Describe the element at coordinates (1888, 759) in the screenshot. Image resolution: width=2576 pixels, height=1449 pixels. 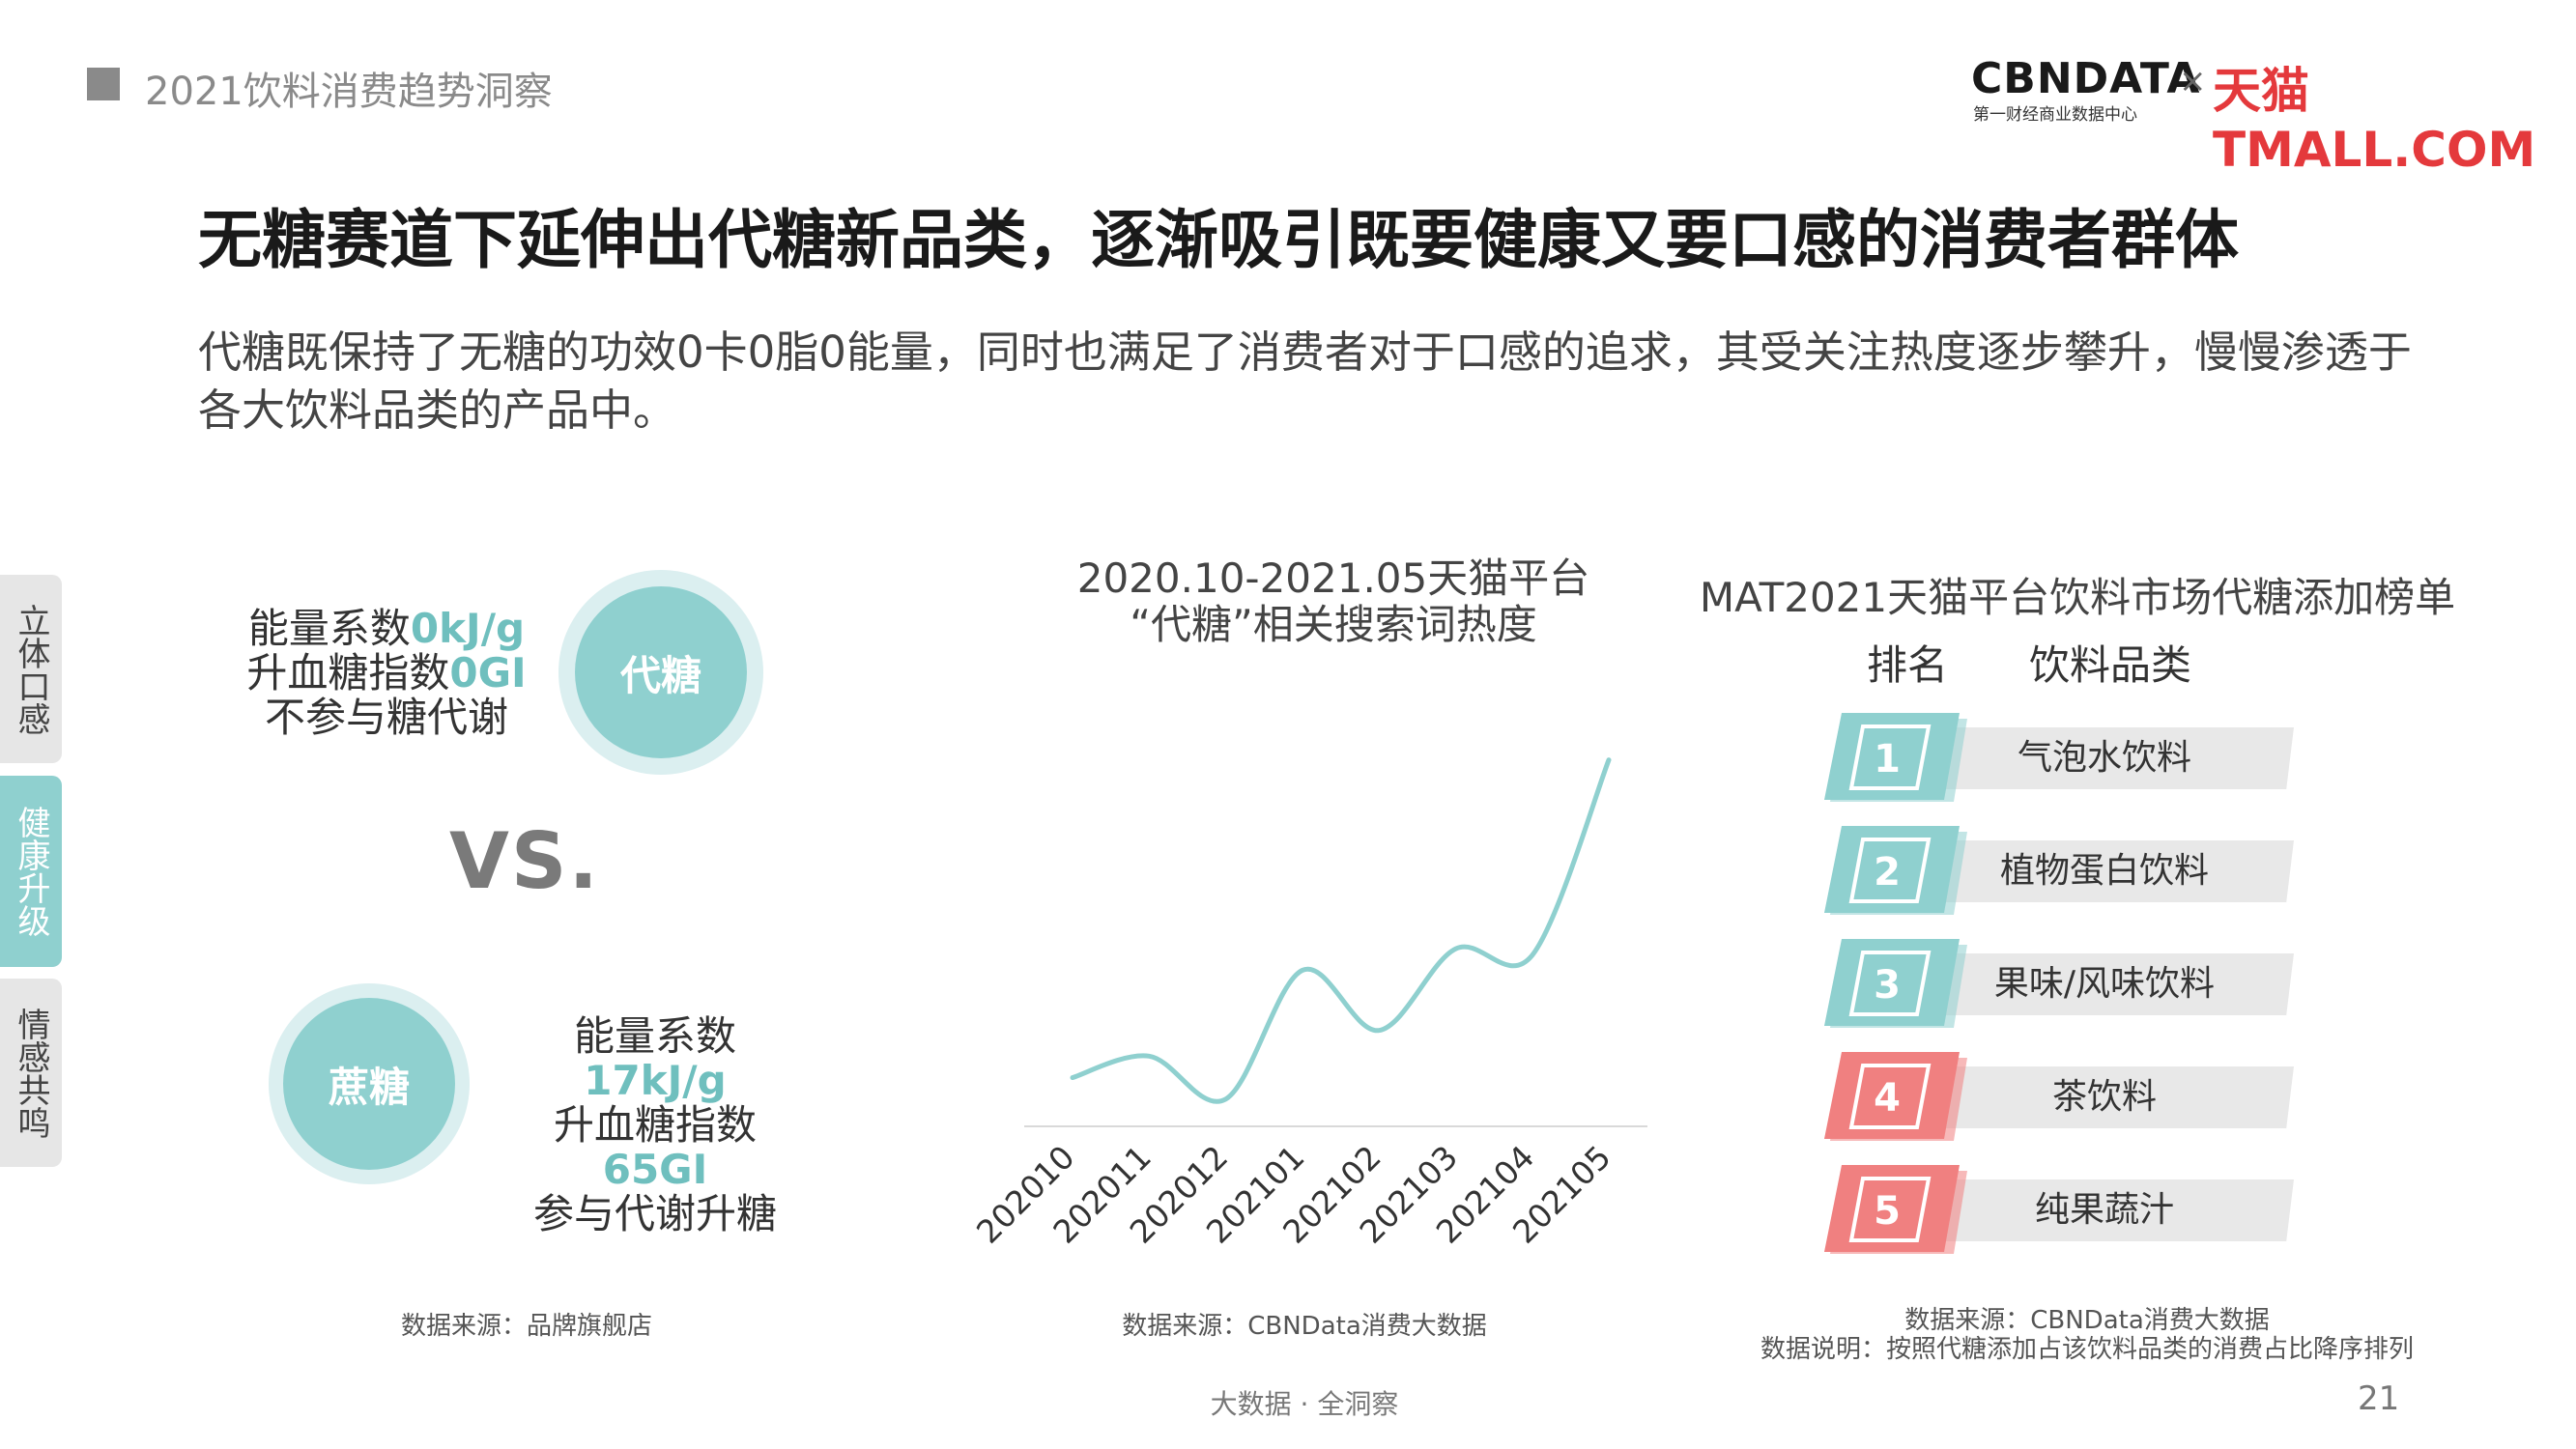
I see `rank-number: 1` at that location.